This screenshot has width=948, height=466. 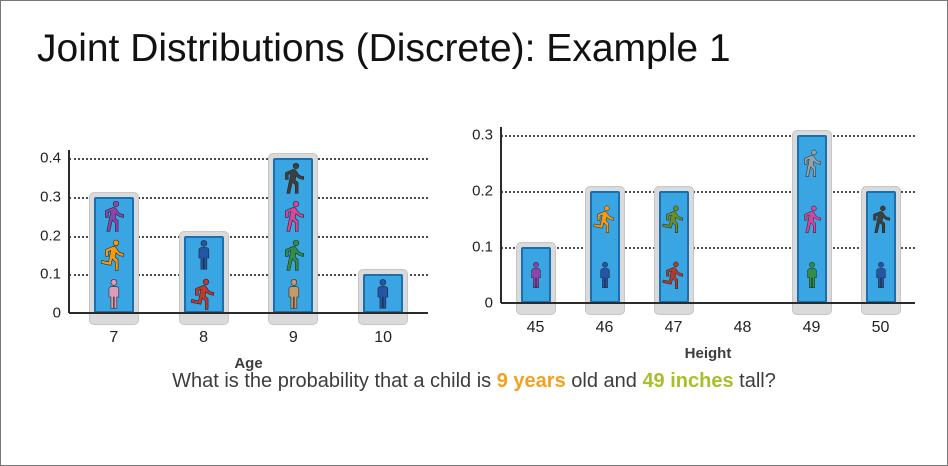 What do you see at coordinates (334, 381) in the screenshot?
I see `question-part1: What is the probability that a child is` at bounding box center [334, 381].